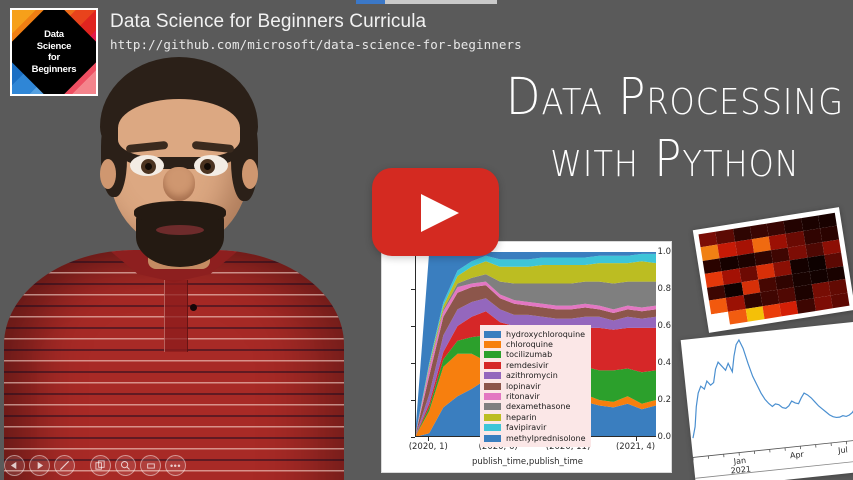  Describe the element at coordinates (250, 174) in the screenshot. I see `presenter-ear-right` at that location.